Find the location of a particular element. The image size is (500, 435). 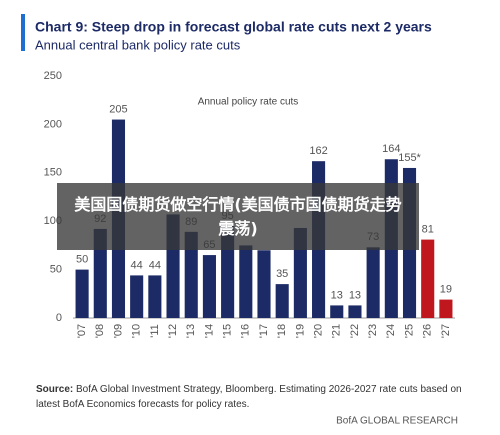

value-label: 35 is located at coordinates (282, 274).